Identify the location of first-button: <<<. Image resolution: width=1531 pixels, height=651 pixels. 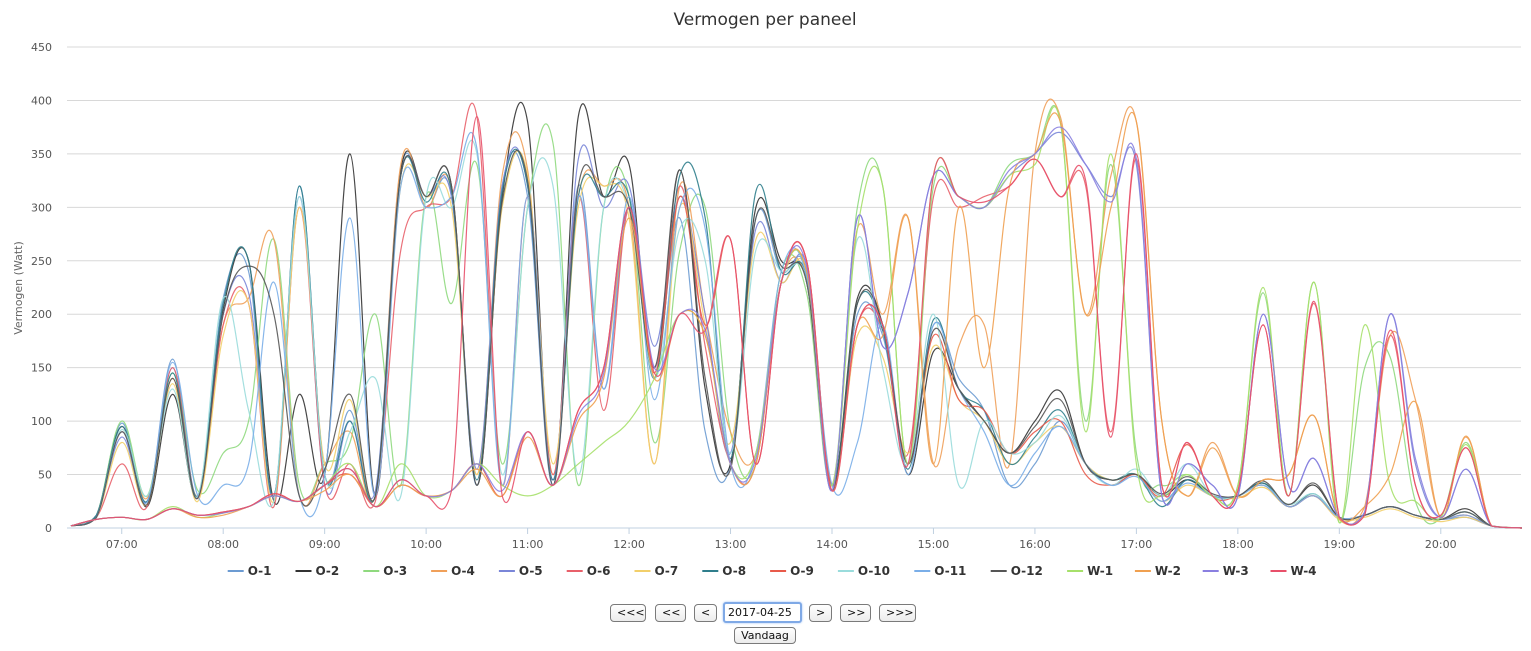
(628, 613).